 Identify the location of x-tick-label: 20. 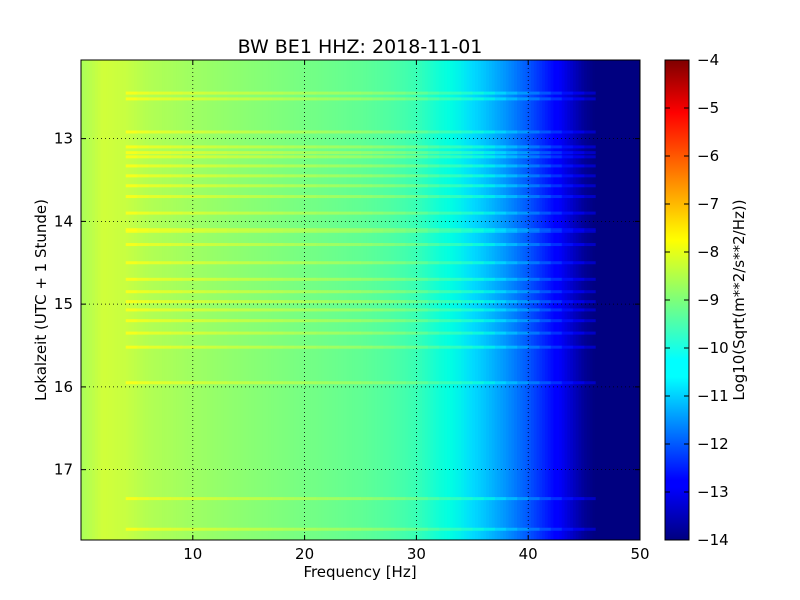
(304, 554).